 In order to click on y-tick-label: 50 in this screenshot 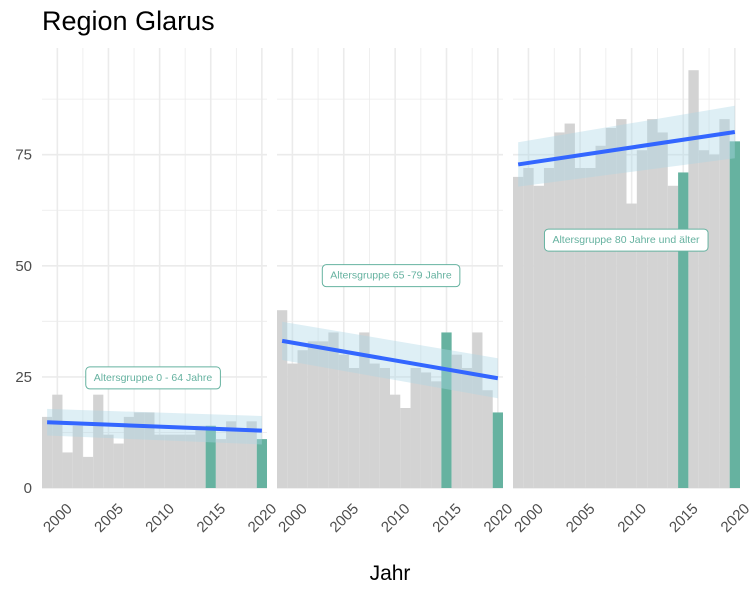, I will do `click(23, 266)`.